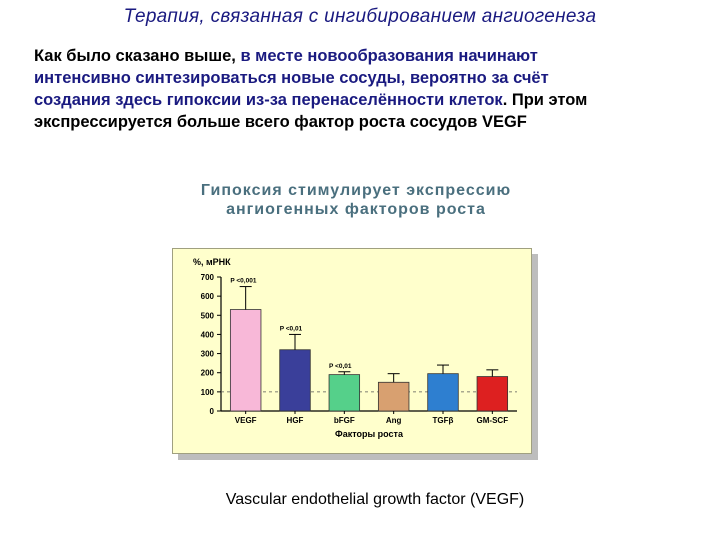  What do you see at coordinates (443, 420) in the screenshot?
I see `x-tick-label: TGFβ` at bounding box center [443, 420].